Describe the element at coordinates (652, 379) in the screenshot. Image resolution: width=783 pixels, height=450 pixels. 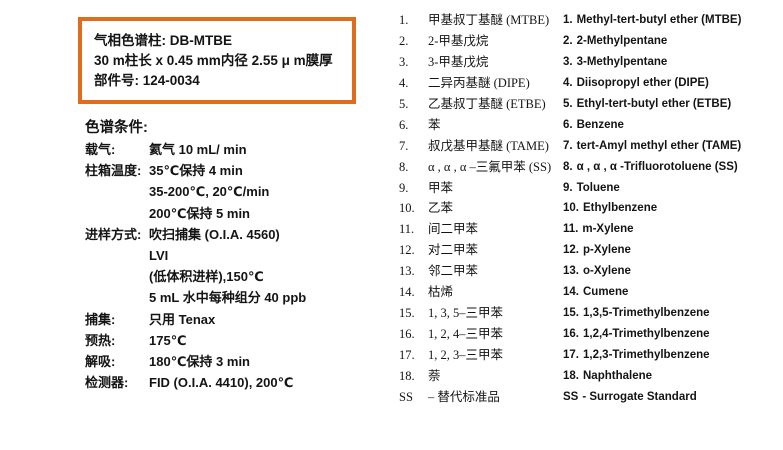
I see `peak-list-item: 18. Naphthalene` at that location.